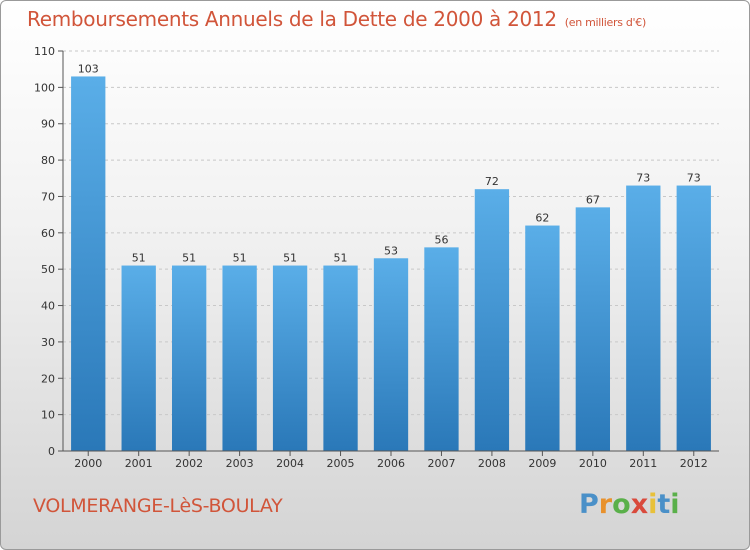 The image size is (750, 550). I want to click on commune-name: VOLMERANGE-LèS-BOULAY, so click(158, 506).